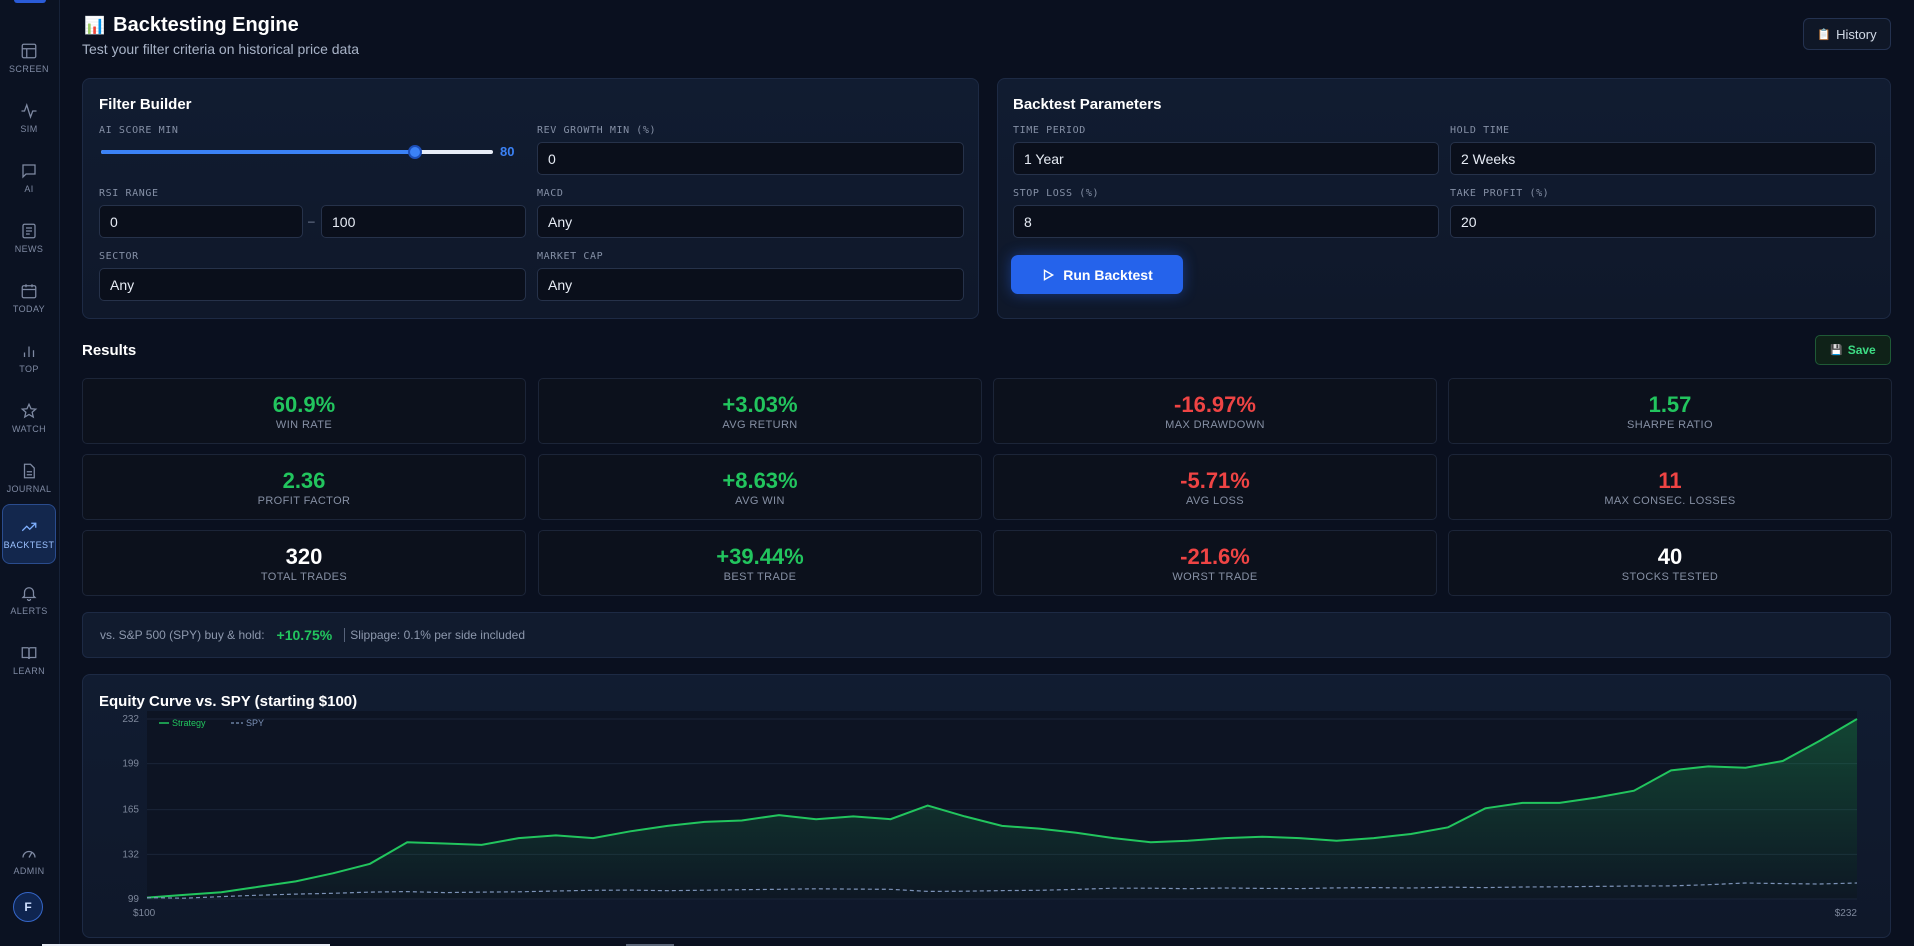 This screenshot has width=1914, height=946. What do you see at coordinates (29, 489) in the screenshot?
I see `sidebar-item-label: JOURNAL` at bounding box center [29, 489].